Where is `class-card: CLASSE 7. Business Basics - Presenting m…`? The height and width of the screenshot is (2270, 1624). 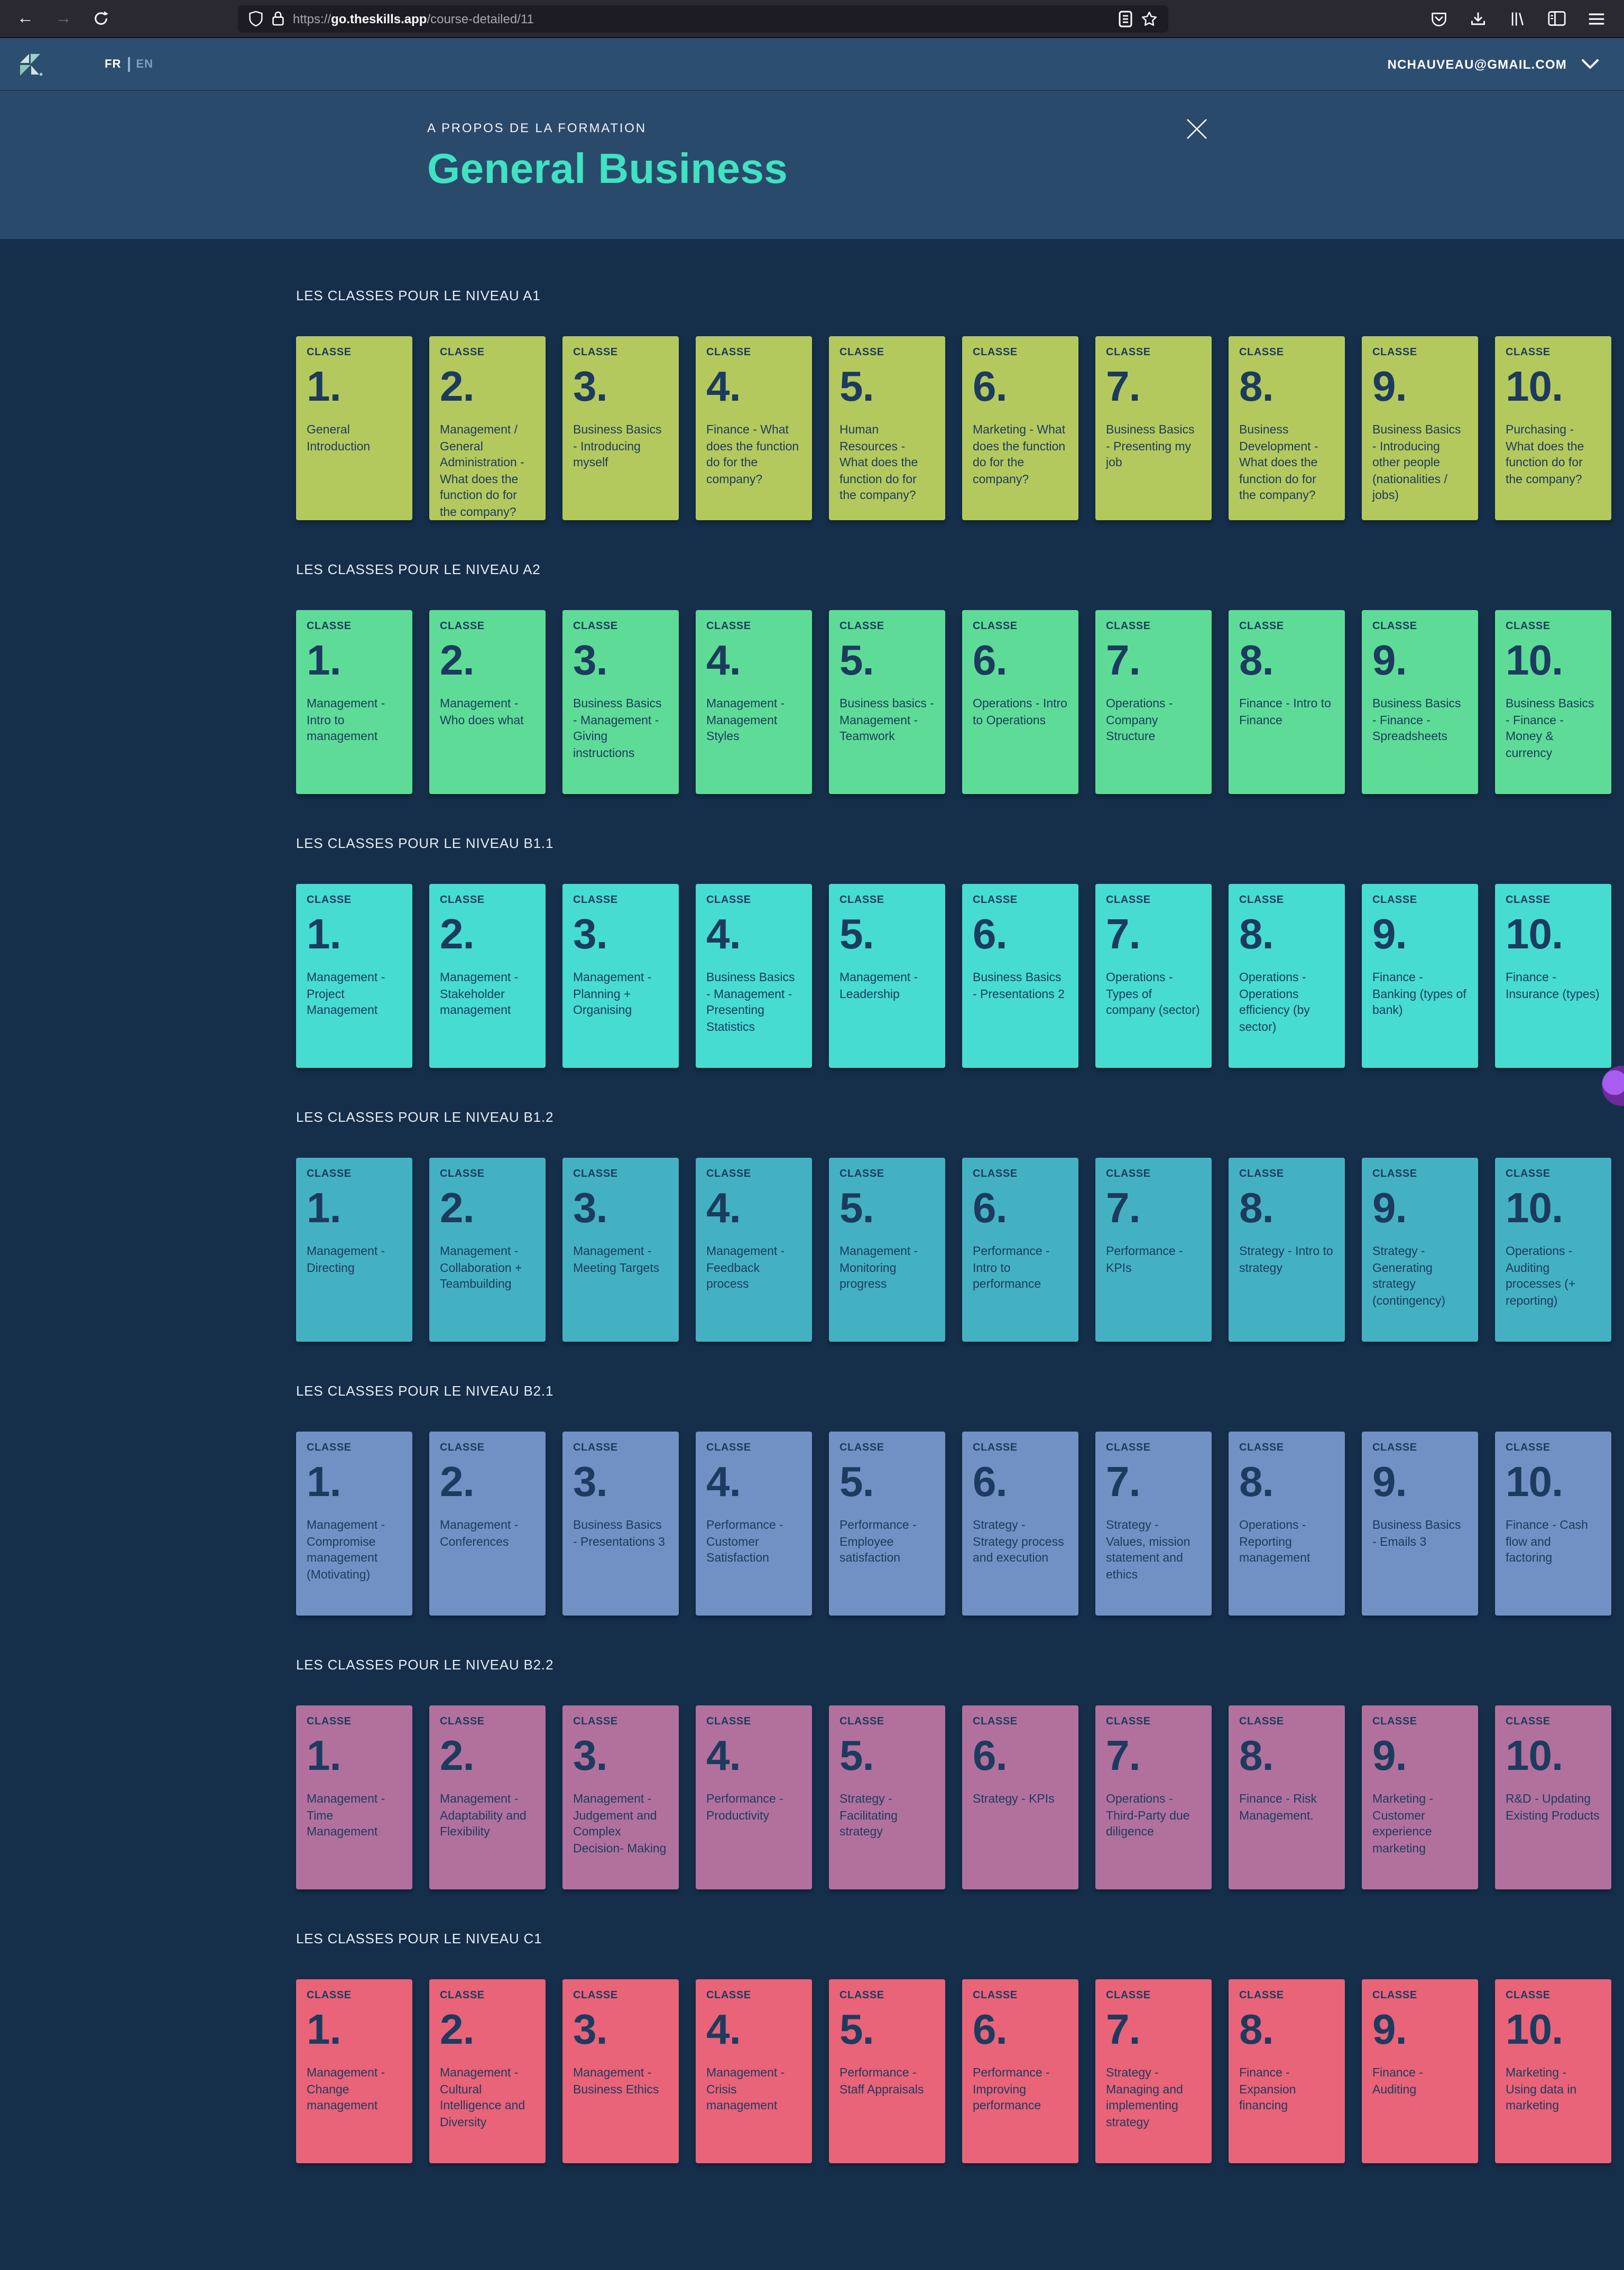
class-card: CLASSE 7. Business Basics - Presenting m… is located at coordinates (1153, 428).